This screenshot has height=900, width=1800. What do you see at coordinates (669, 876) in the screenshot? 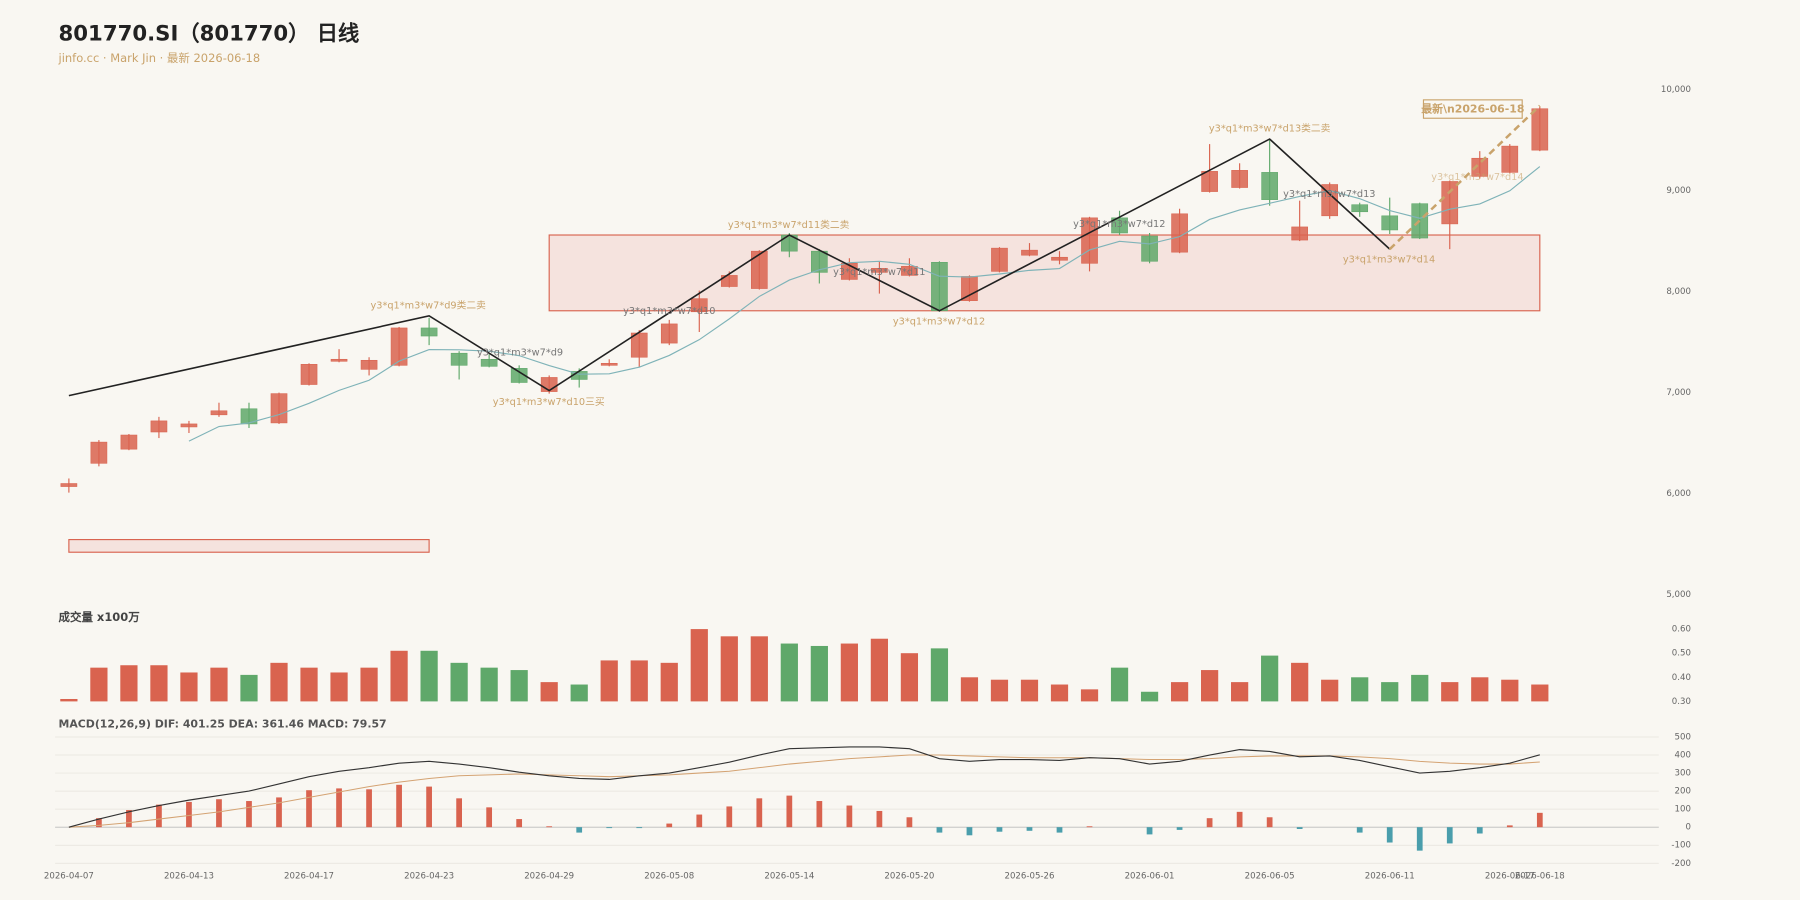
I see `x-tick-label: 2026-05-08` at bounding box center [669, 876].